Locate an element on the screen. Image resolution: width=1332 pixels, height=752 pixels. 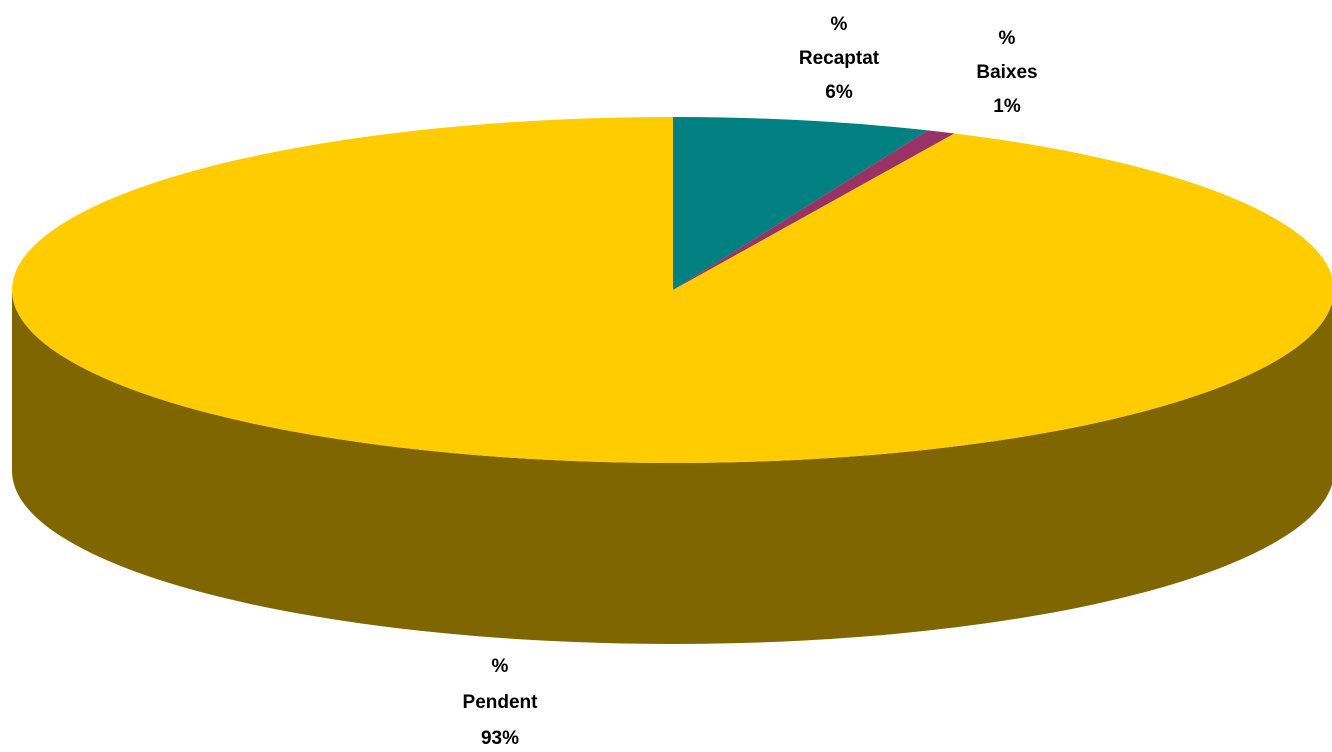
label-baixes-prefix: % is located at coordinates (1007, 38).